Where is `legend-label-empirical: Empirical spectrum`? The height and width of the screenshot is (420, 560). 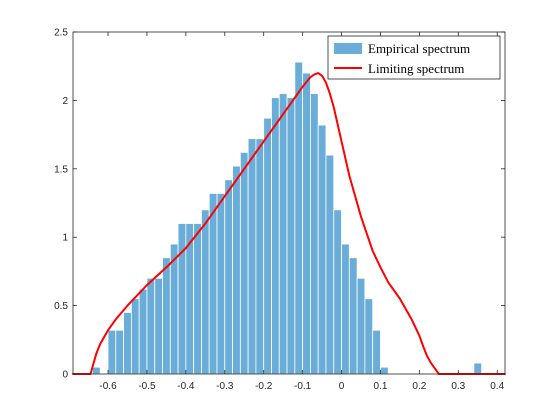
legend-label-empirical: Empirical spectrum is located at coordinates (419, 48).